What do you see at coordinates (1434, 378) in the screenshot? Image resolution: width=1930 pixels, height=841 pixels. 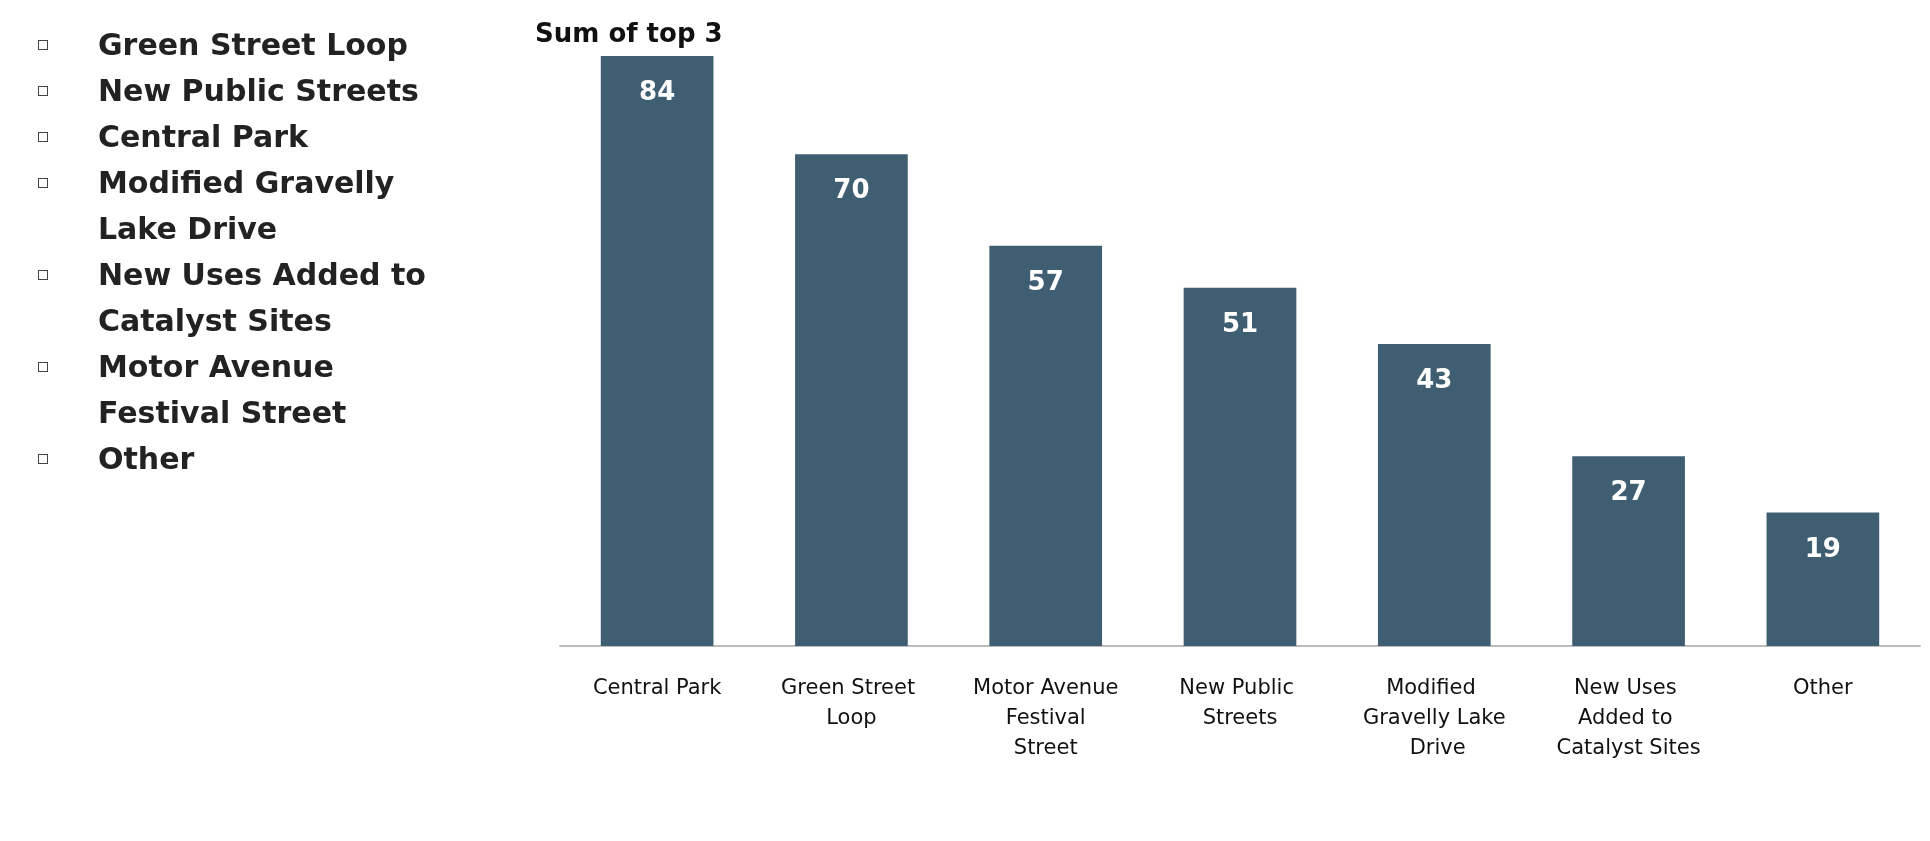 I see `data-label: 43` at bounding box center [1434, 378].